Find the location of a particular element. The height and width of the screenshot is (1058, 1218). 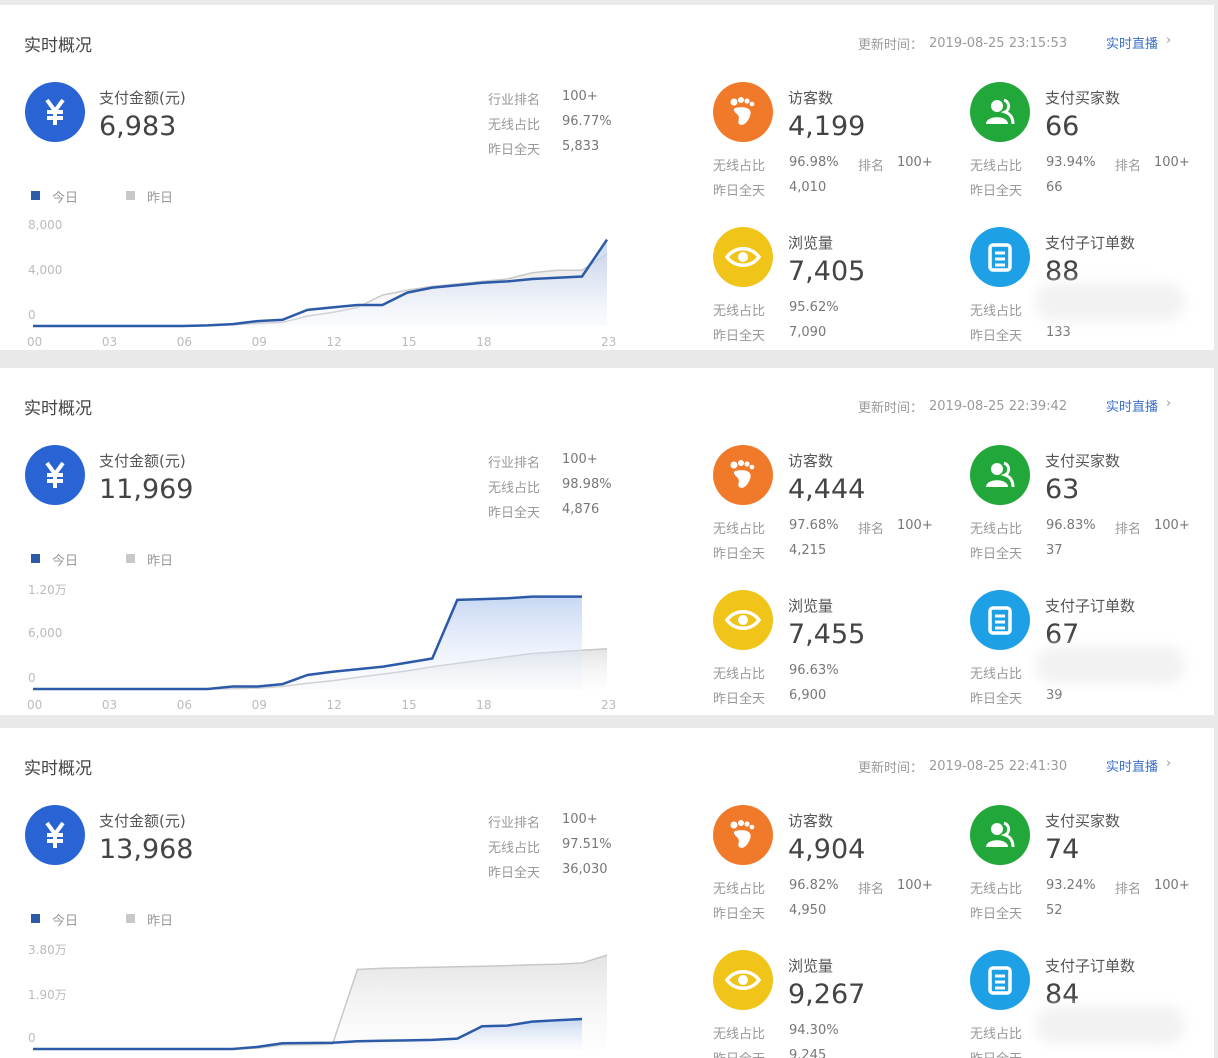

yen-icon is located at coordinates (55, 112).